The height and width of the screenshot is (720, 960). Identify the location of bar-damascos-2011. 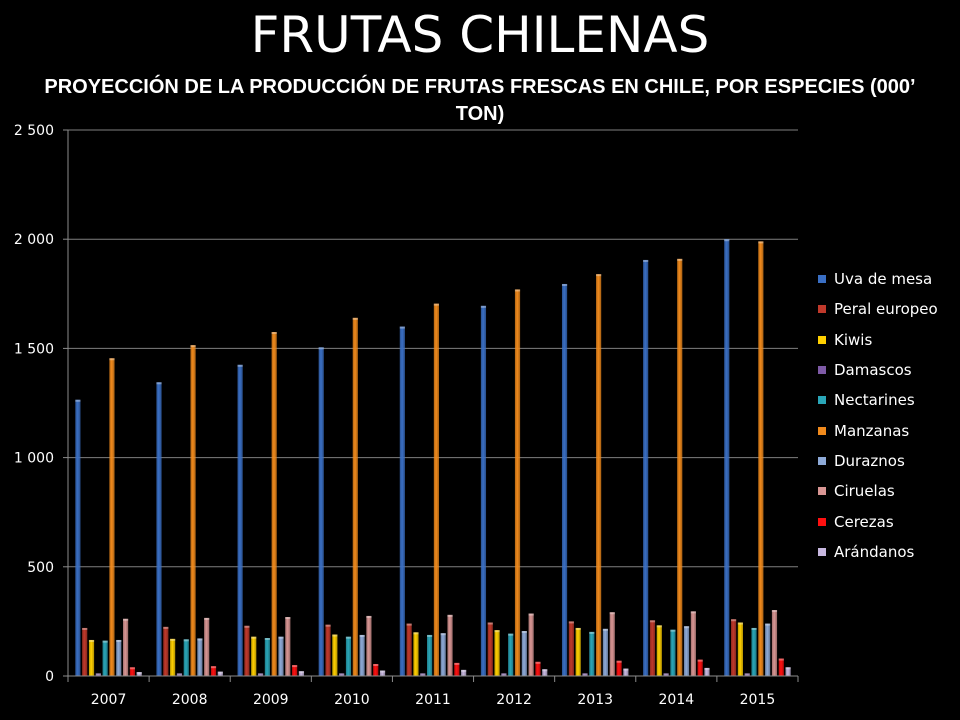
(423, 674).